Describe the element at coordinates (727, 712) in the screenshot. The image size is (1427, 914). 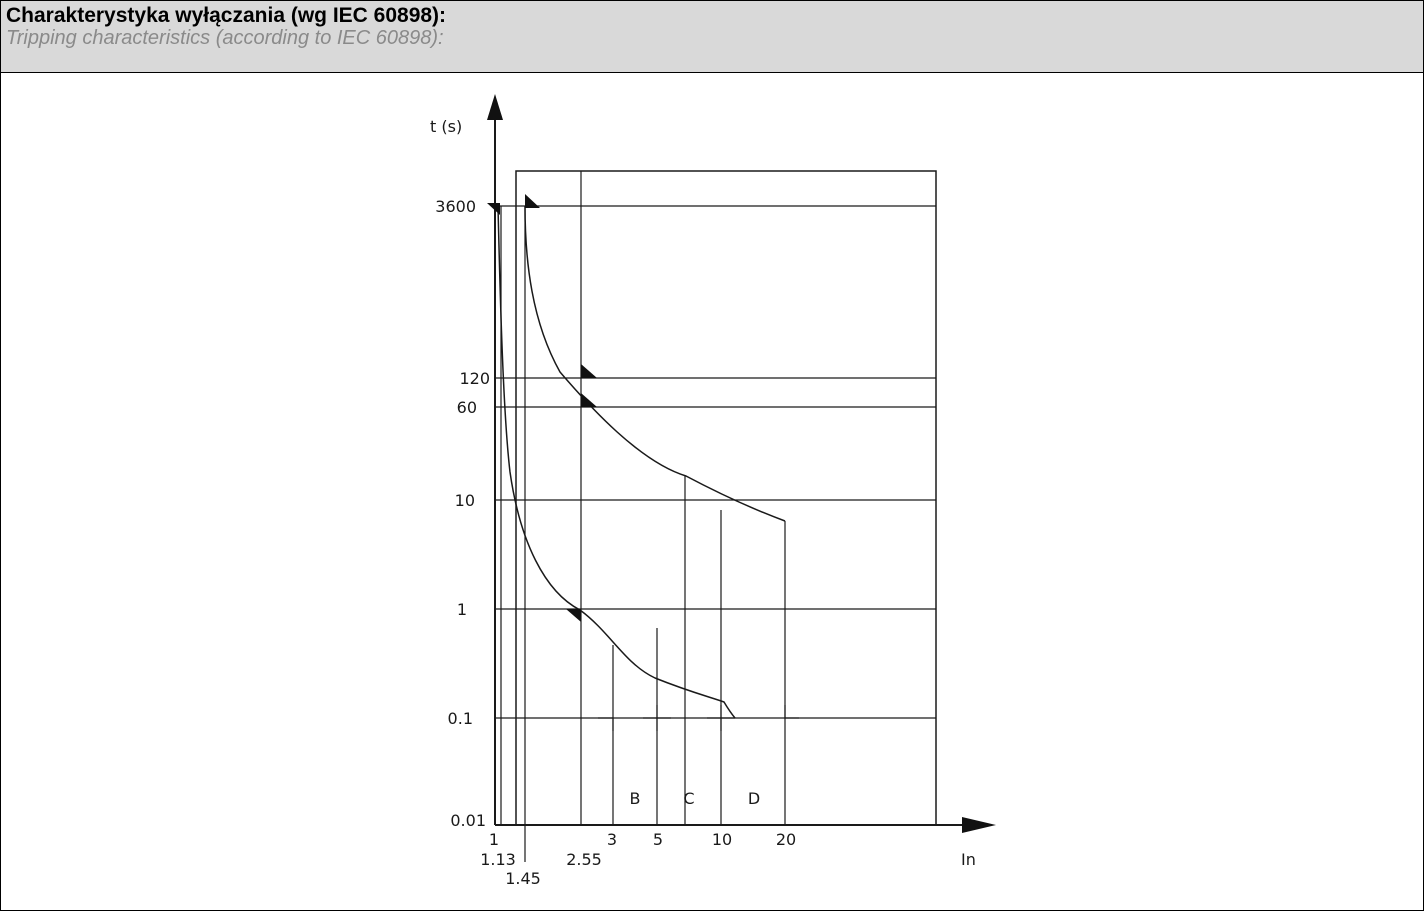
I see `marker-d-upper-icon` at that location.